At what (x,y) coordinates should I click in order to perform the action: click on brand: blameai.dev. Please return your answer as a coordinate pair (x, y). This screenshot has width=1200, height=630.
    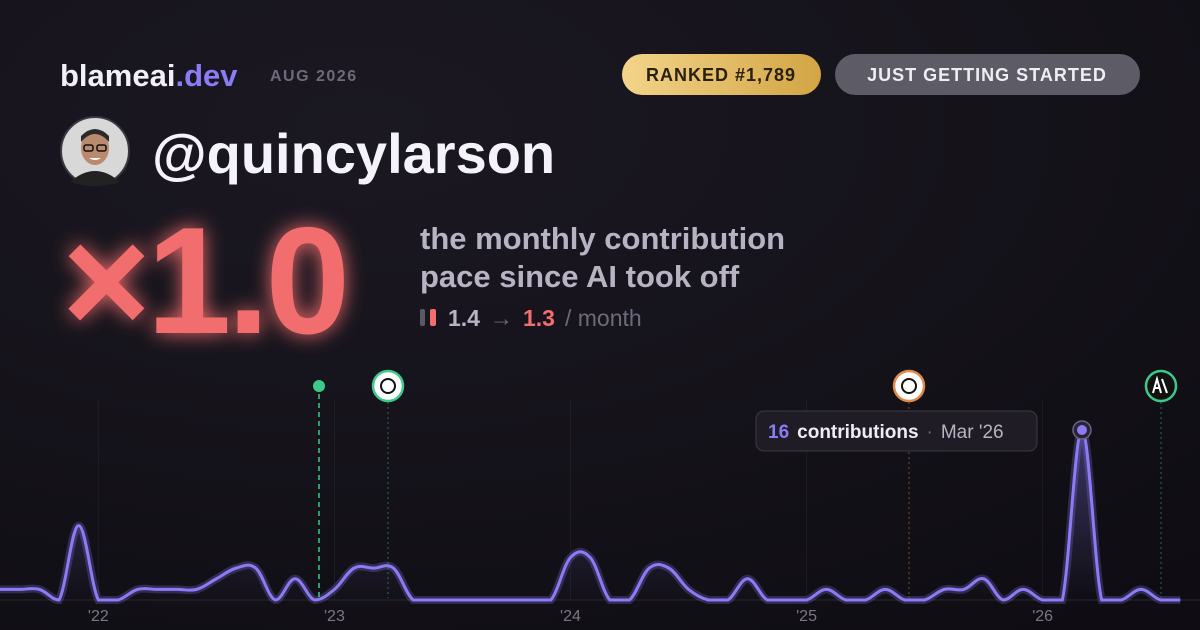
    Looking at the image, I should click on (149, 75).